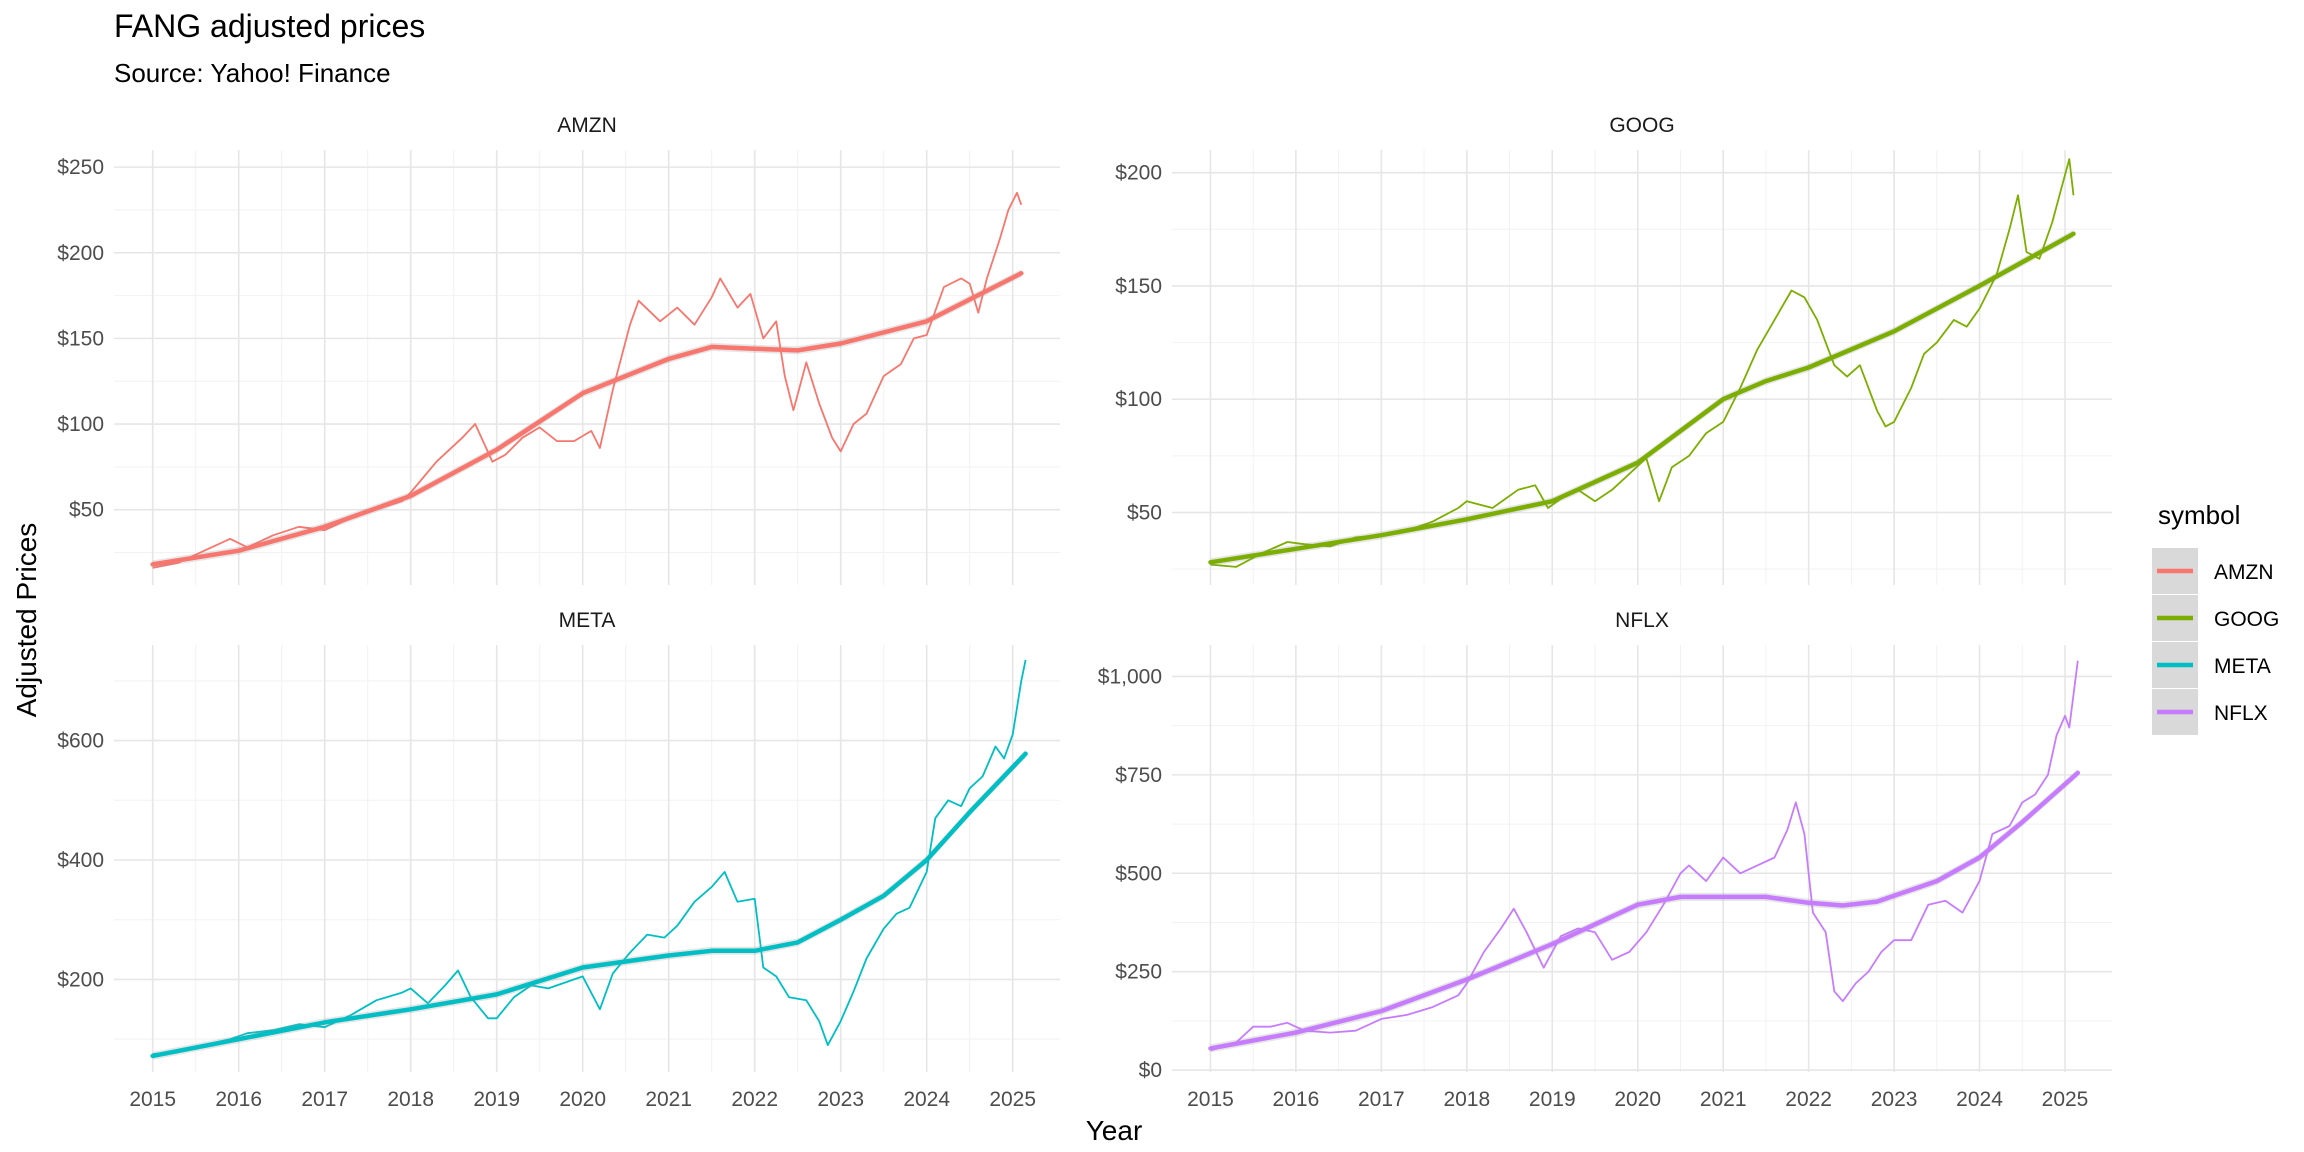  What do you see at coordinates (1642, 620) in the screenshot?
I see `facet-label-nflx: NFLX` at bounding box center [1642, 620].